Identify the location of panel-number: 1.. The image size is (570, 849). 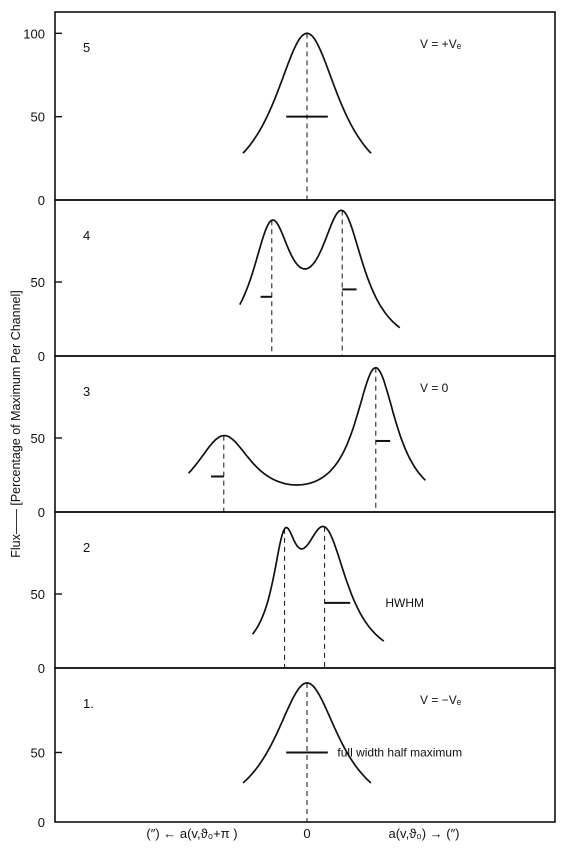
(88, 703).